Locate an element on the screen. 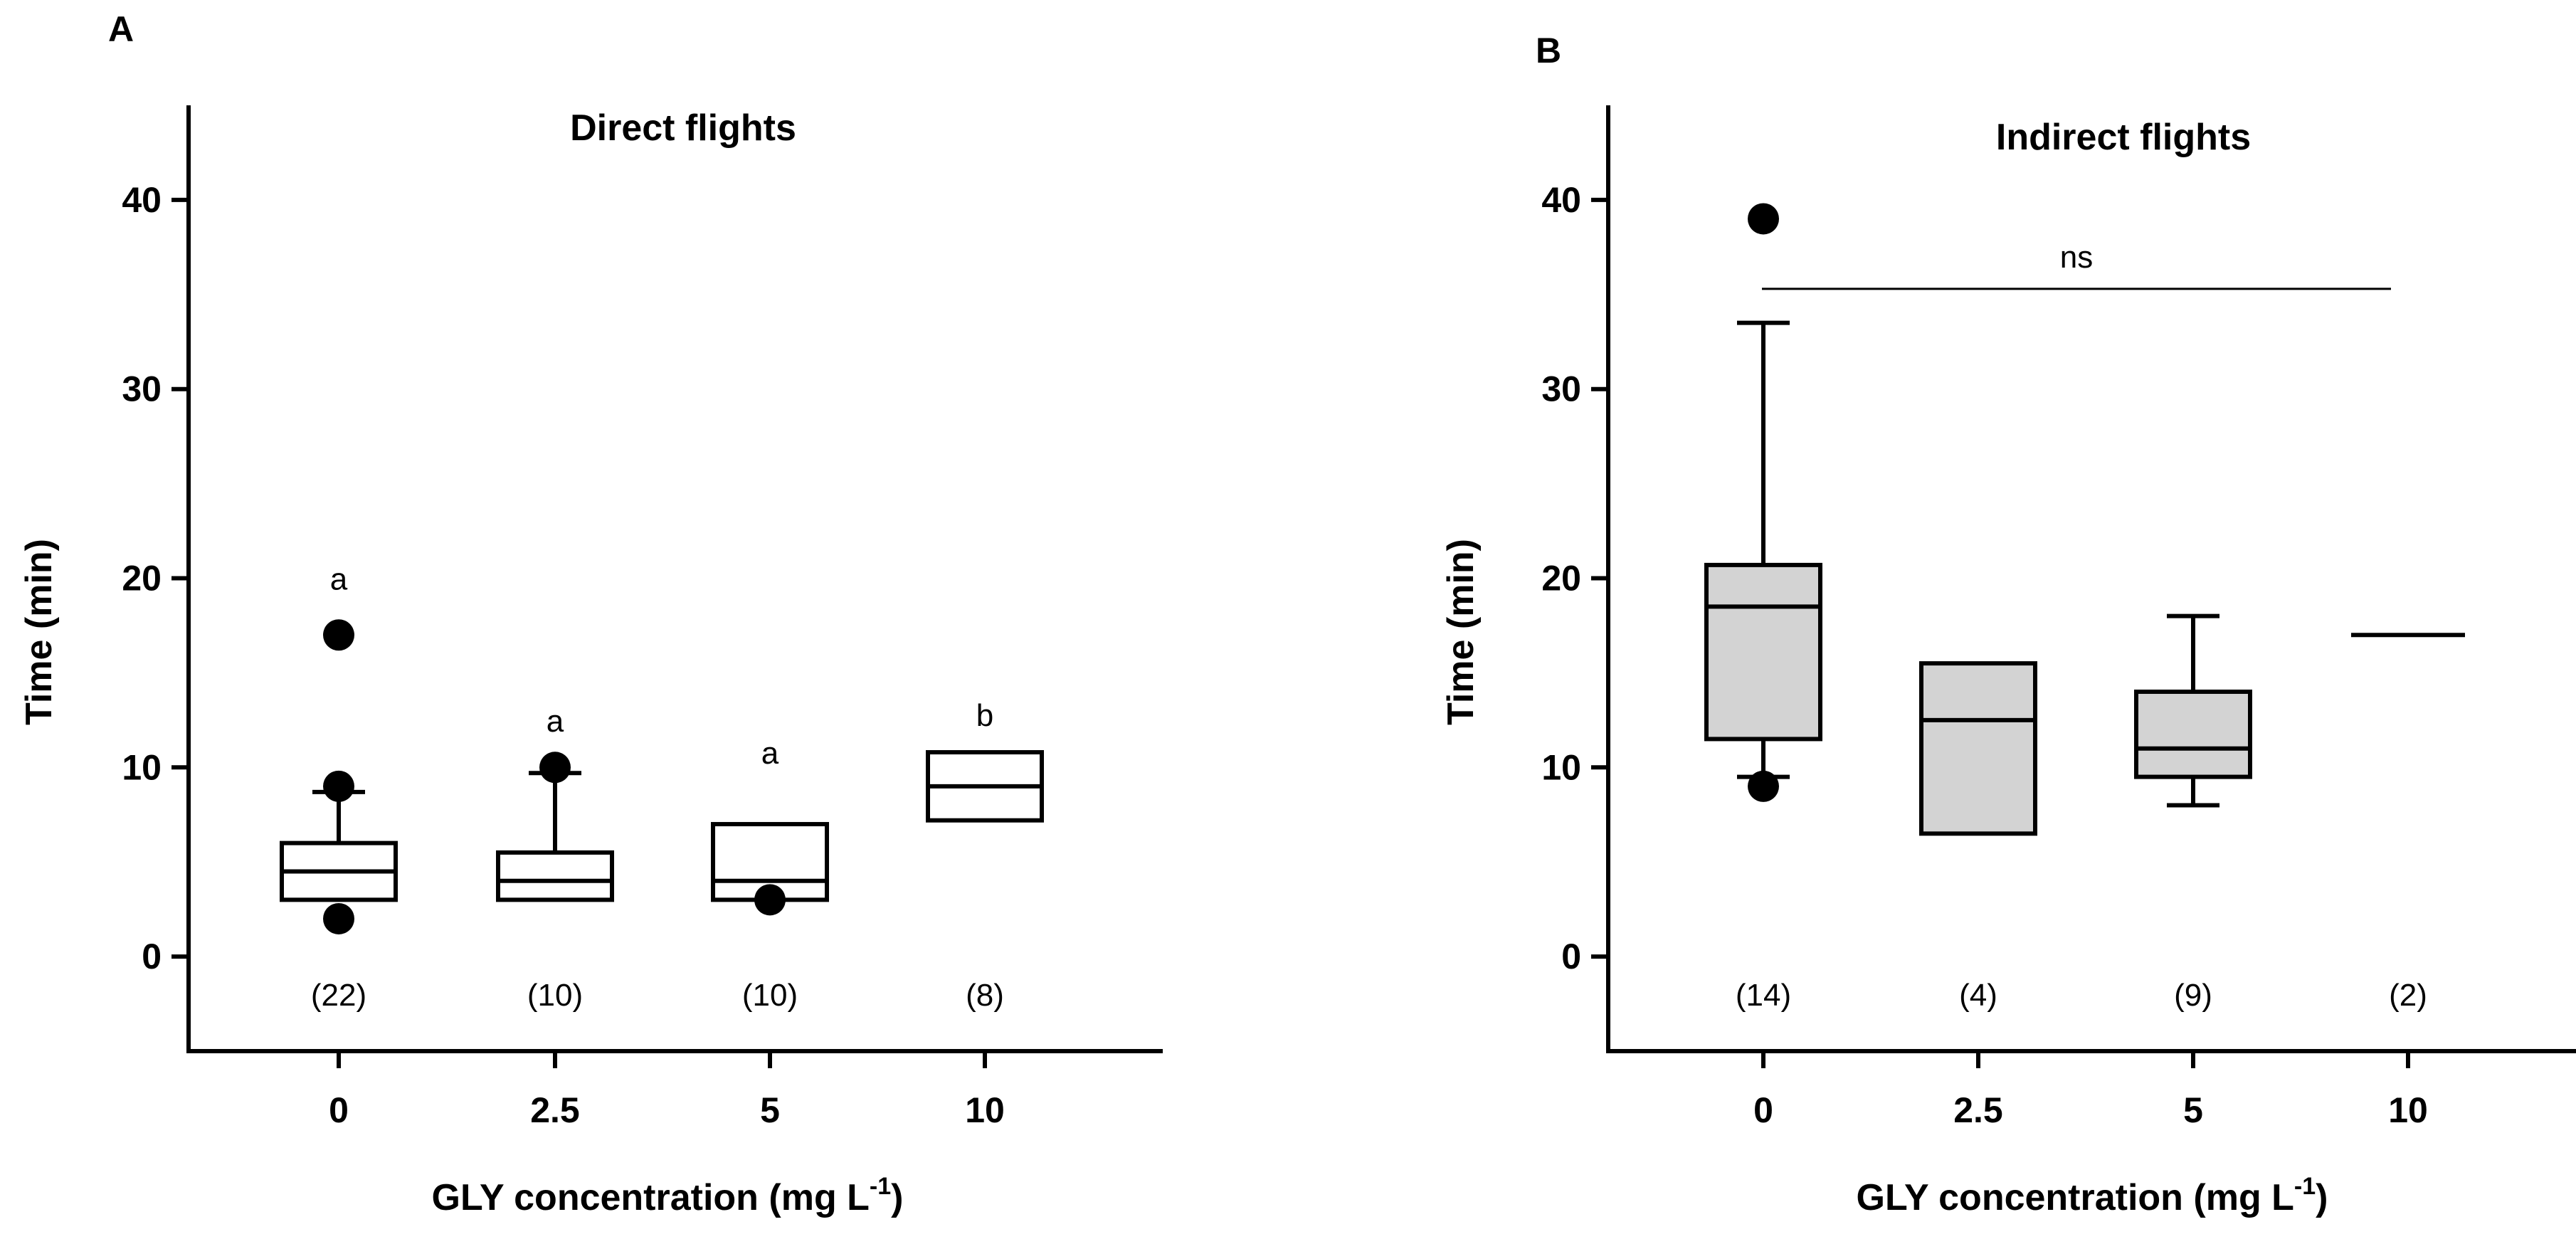 This screenshot has width=2576, height=1244. significance-letter: b is located at coordinates (985, 715).